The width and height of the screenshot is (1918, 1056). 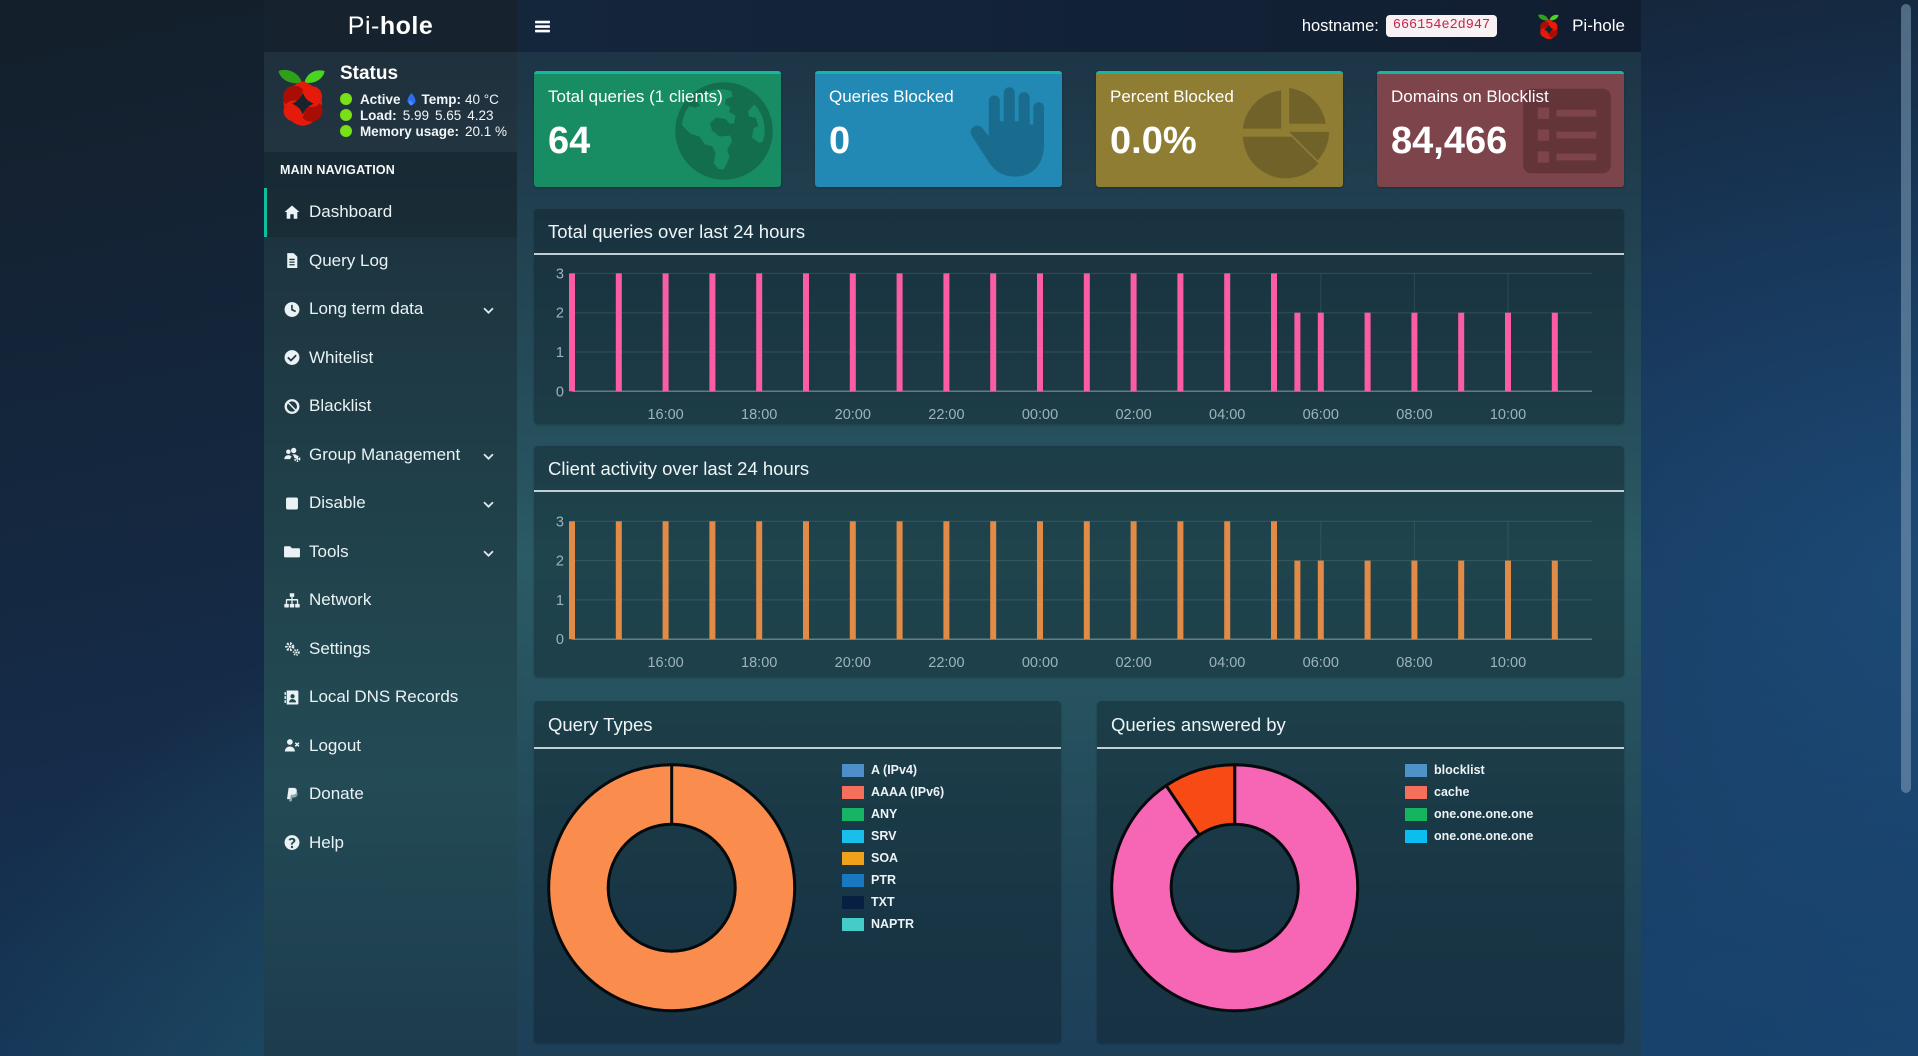 What do you see at coordinates (406, 25) in the screenshot?
I see `brand-bold: hole` at bounding box center [406, 25].